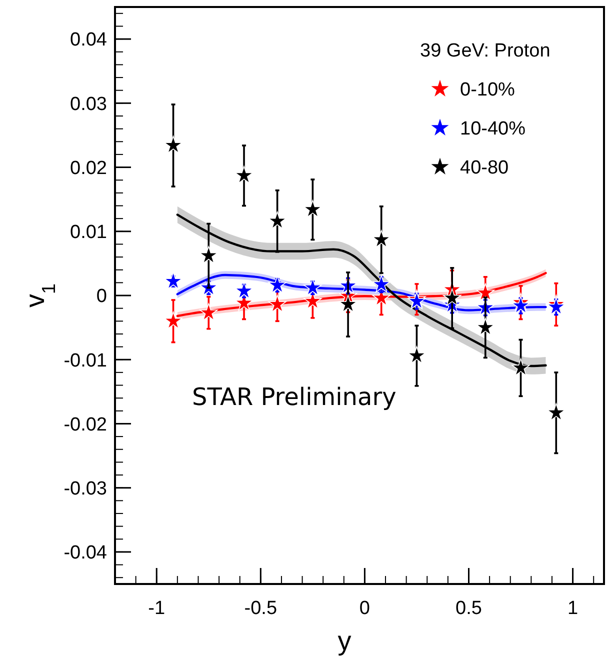  Describe the element at coordinates (86, 553) in the screenshot. I see `y-tick-label: -0.04` at that location.